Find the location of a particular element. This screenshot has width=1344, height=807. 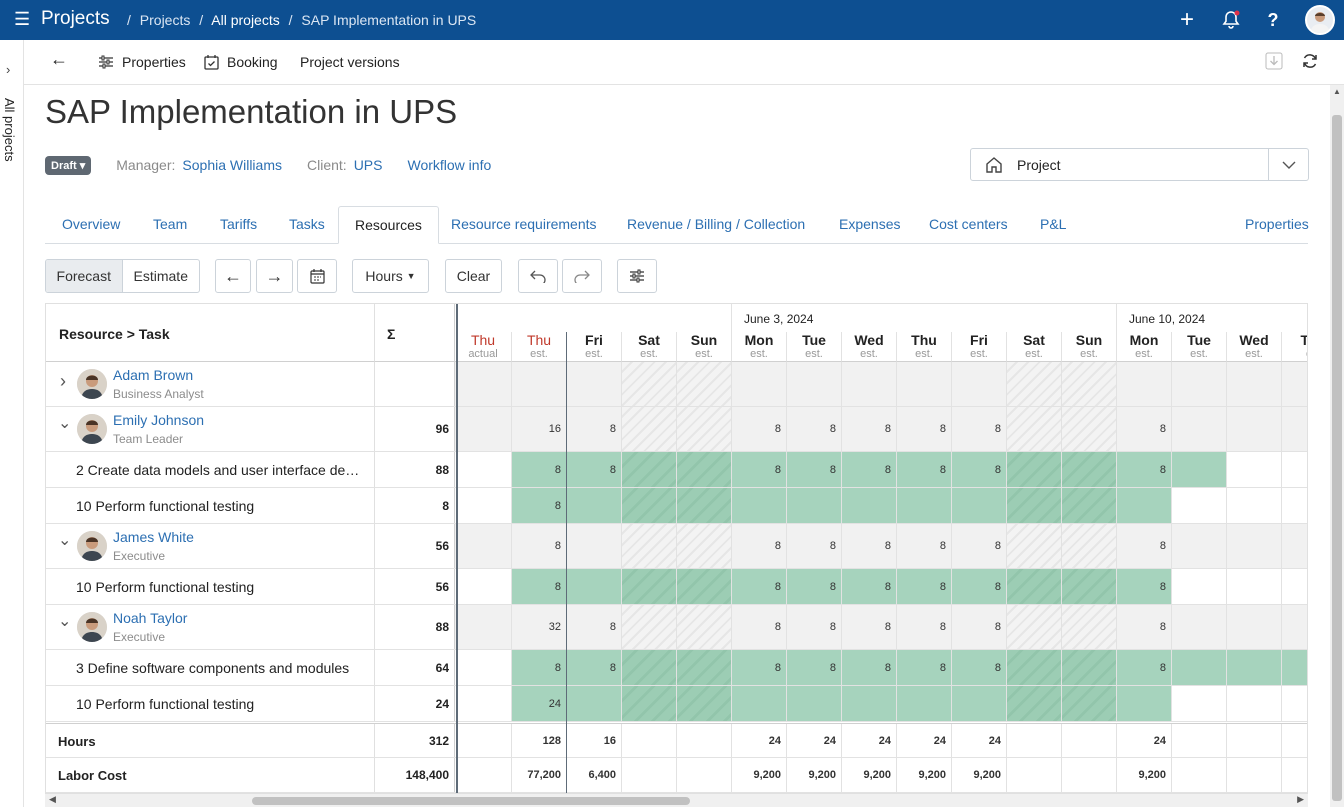

hours-cell: 24 is located at coordinates (539, 703).